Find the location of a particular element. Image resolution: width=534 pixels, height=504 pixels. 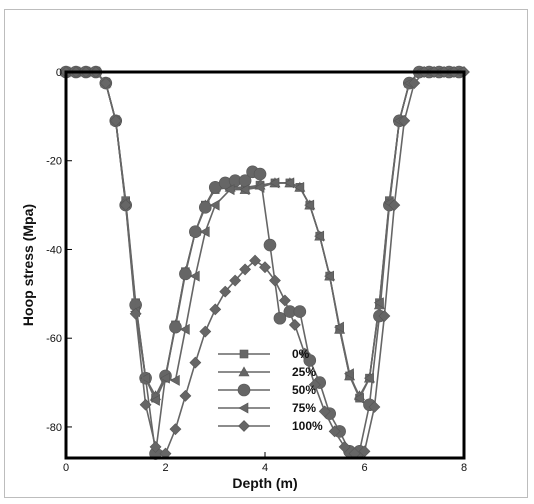

y-axis-title: Hoop stress (Mpa) is located at coordinates (28, 265).